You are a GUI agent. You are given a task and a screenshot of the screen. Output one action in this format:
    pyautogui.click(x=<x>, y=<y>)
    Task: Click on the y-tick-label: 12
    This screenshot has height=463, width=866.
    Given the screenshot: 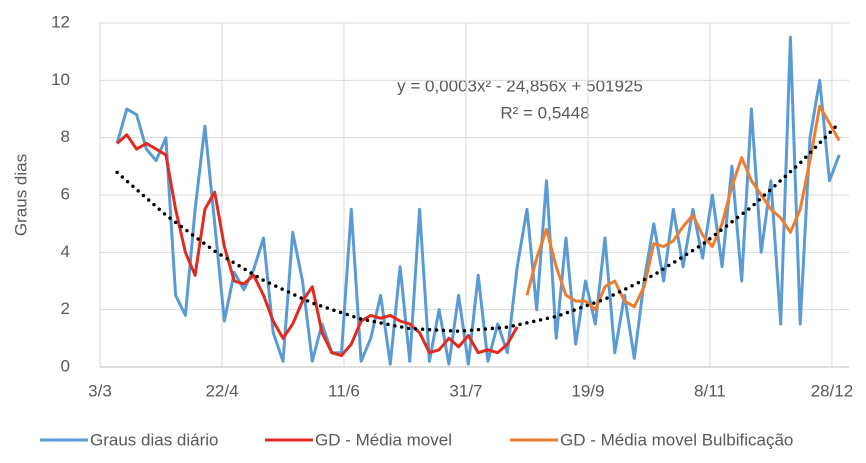 What is the action you would take?
    pyautogui.click(x=60, y=21)
    